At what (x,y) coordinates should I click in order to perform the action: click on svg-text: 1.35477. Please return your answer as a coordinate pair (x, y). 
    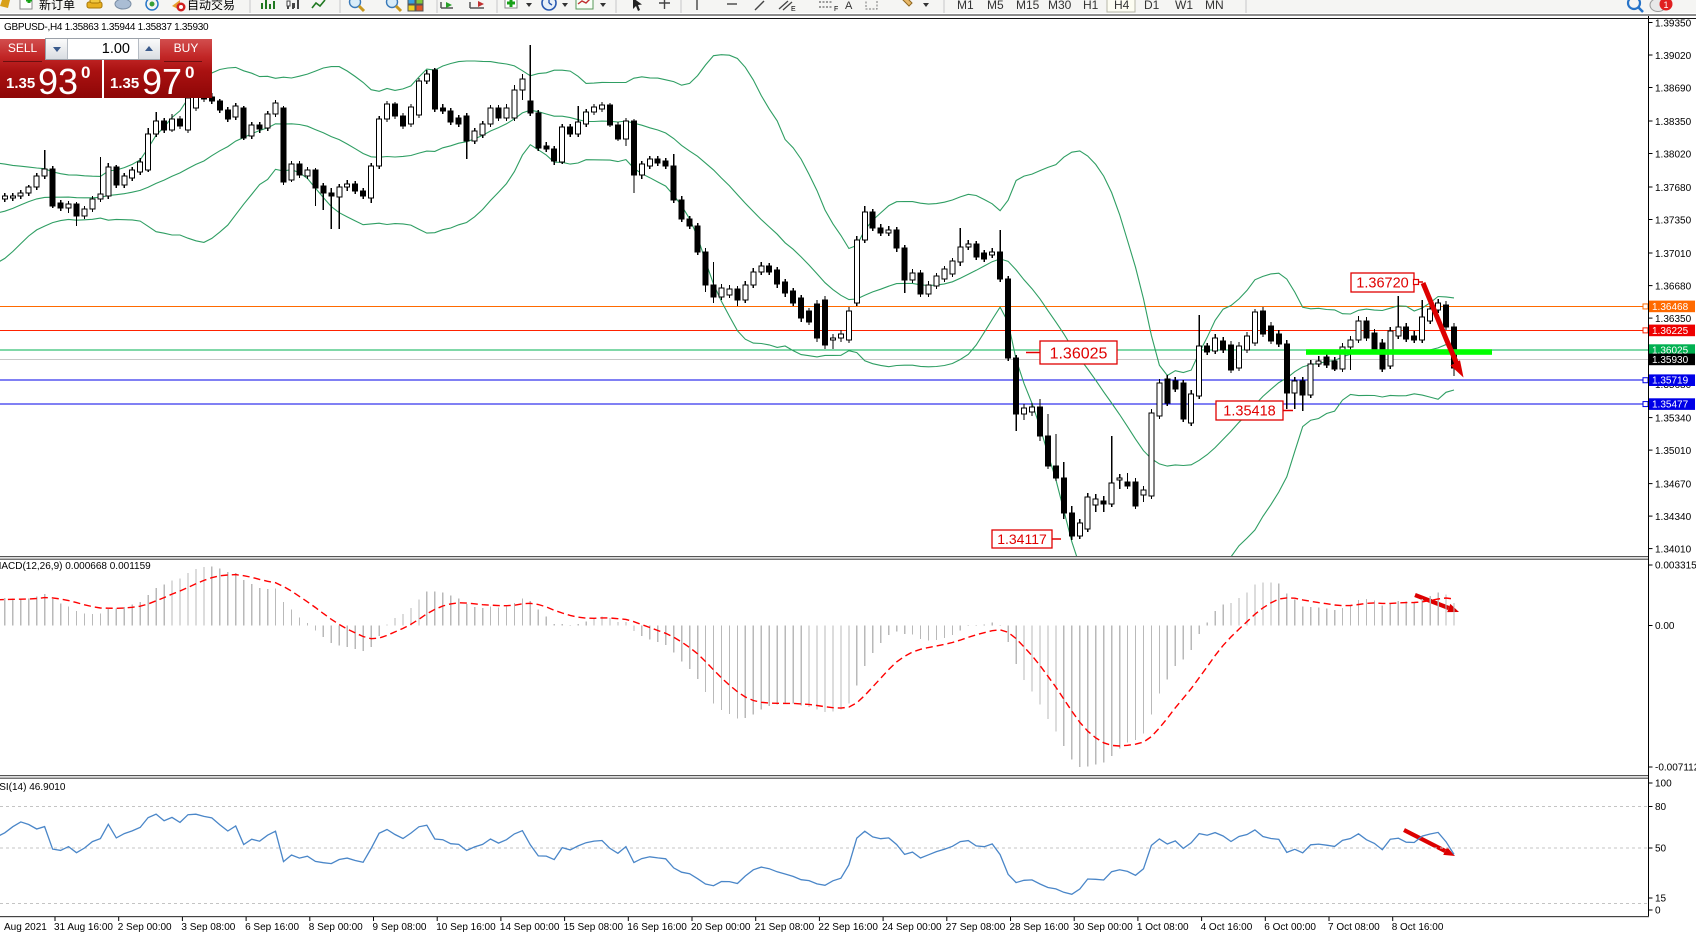
    Looking at the image, I should click on (1670, 405).